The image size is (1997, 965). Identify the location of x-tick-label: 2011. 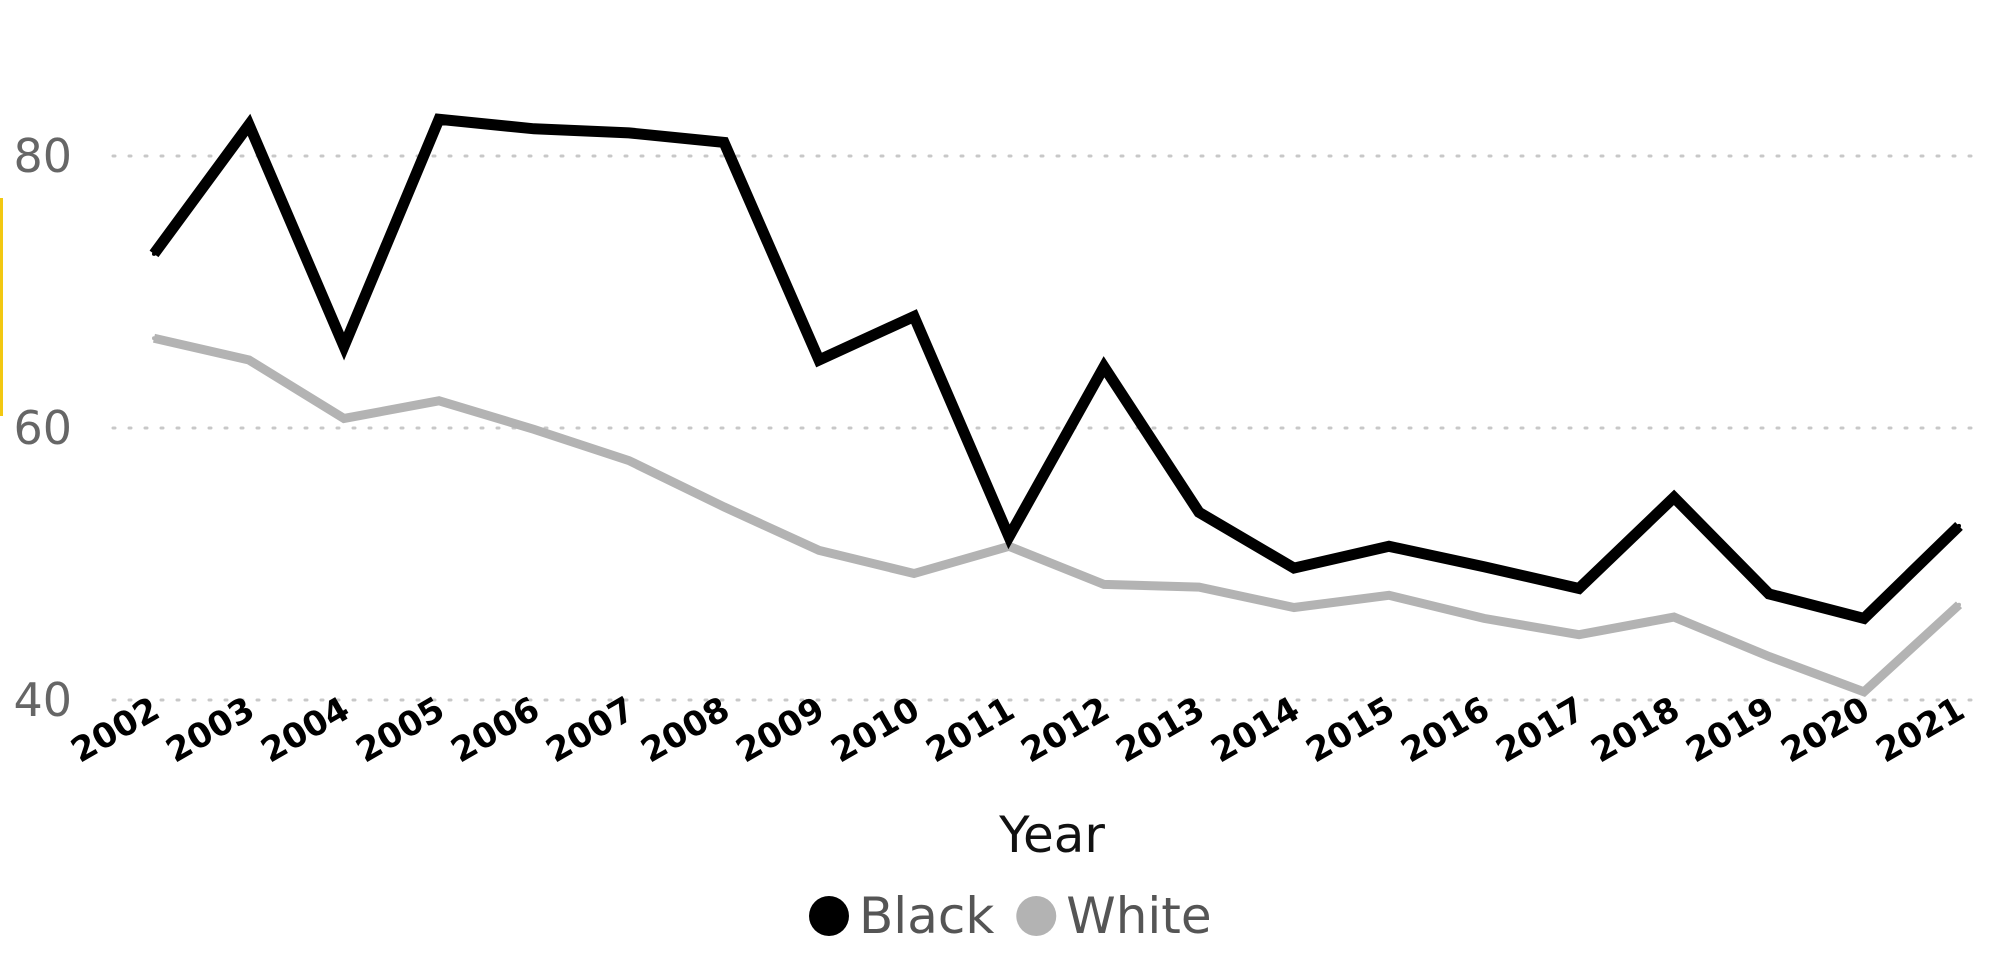
(971, 730).